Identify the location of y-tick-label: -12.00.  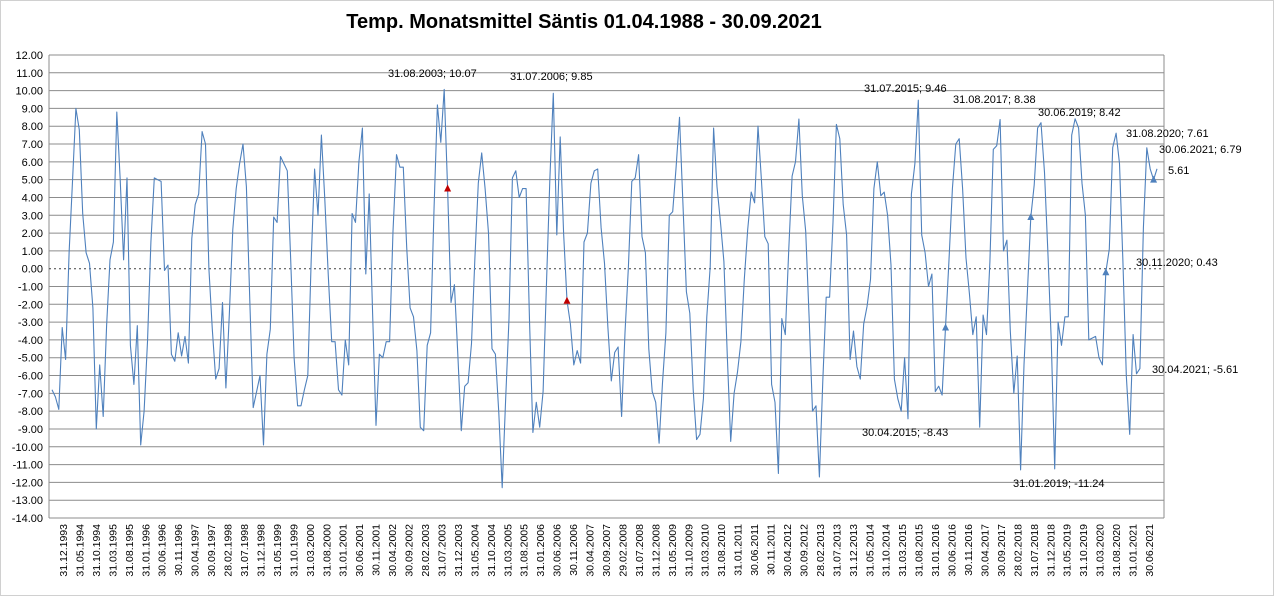
(27, 483).